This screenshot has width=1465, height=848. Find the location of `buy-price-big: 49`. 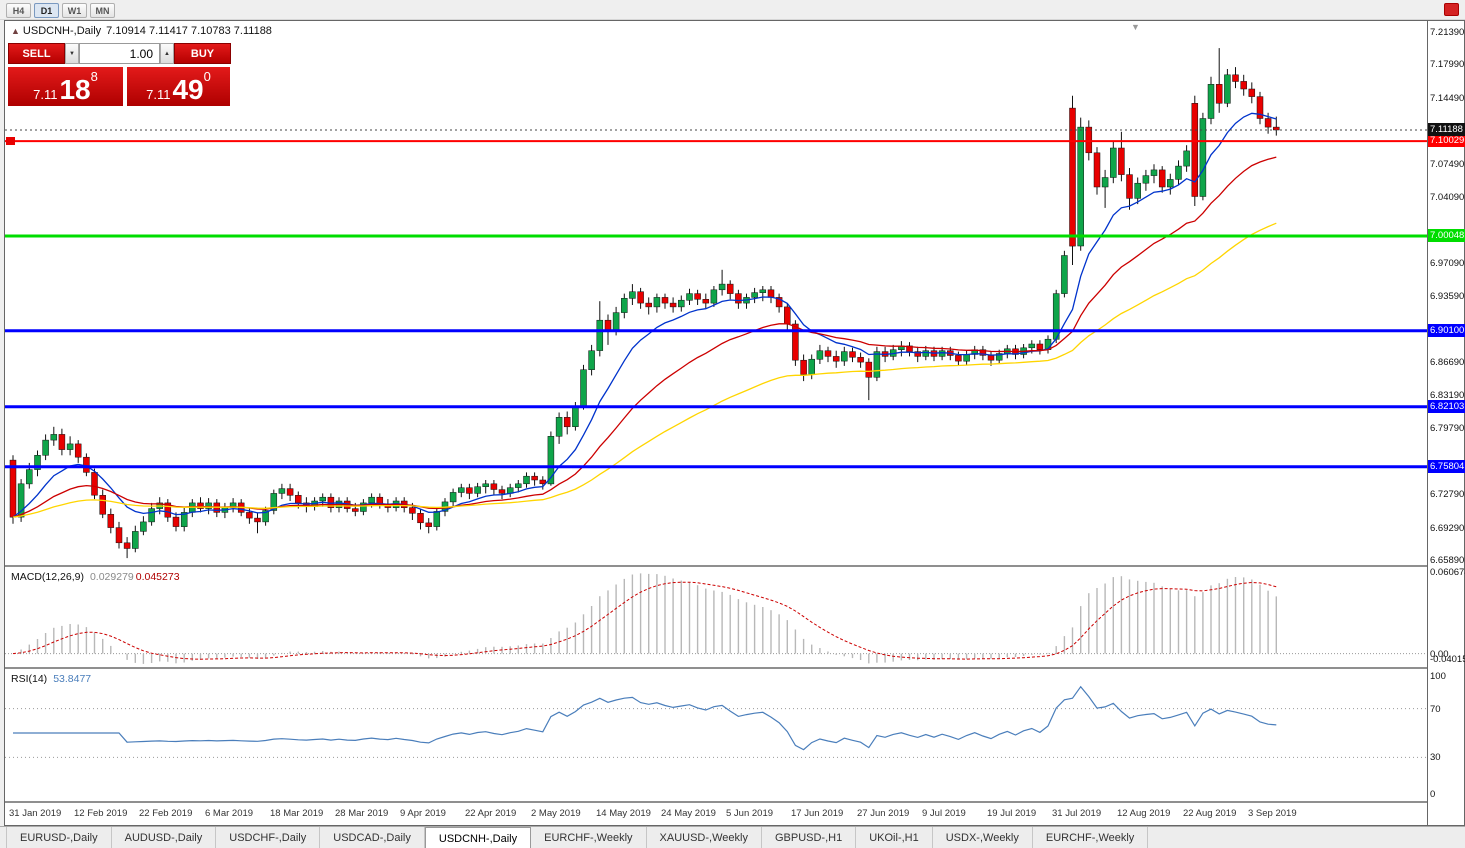

buy-price-big: 49 is located at coordinates (188, 90).